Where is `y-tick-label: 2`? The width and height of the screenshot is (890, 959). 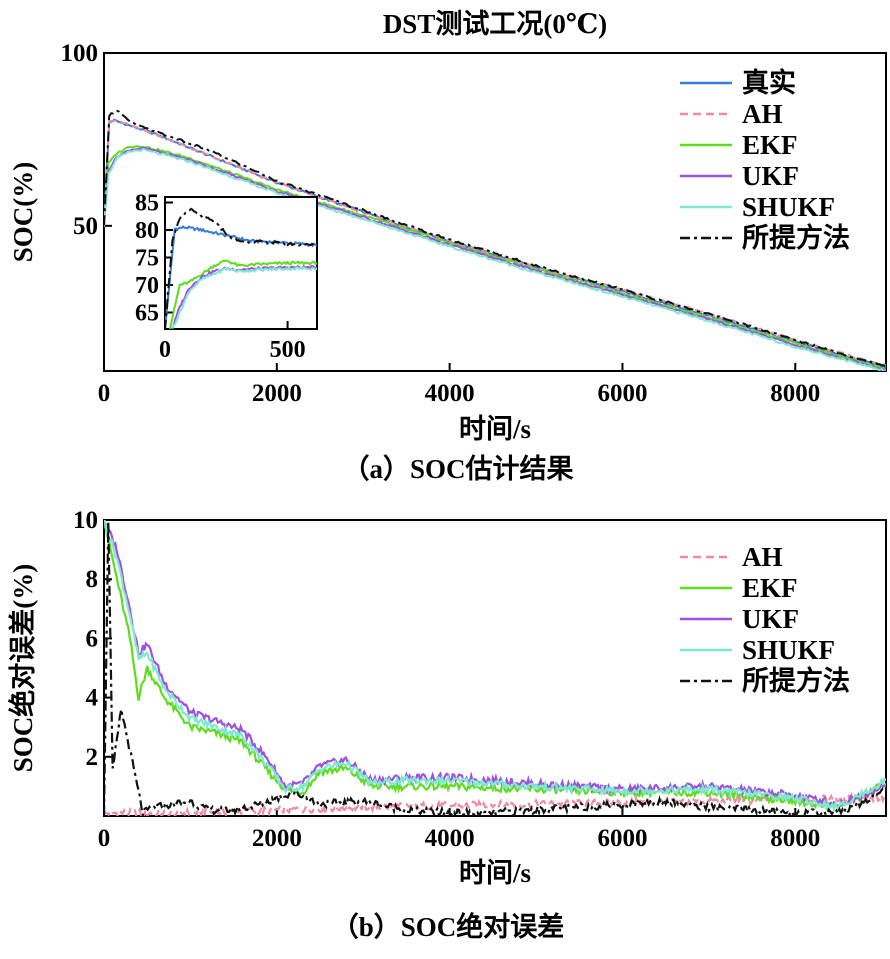 y-tick-label: 2 is located at coordinates (92, 757).